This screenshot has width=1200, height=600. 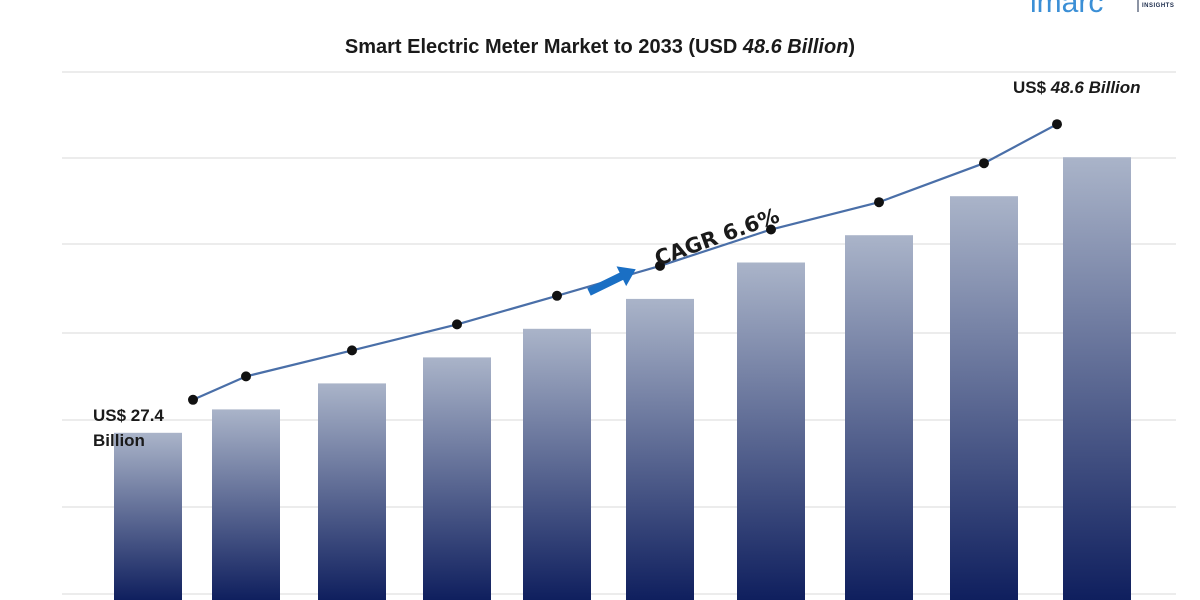 I want to click on logo-subtext: INSIGHTS, so click(x=1158, y=6).